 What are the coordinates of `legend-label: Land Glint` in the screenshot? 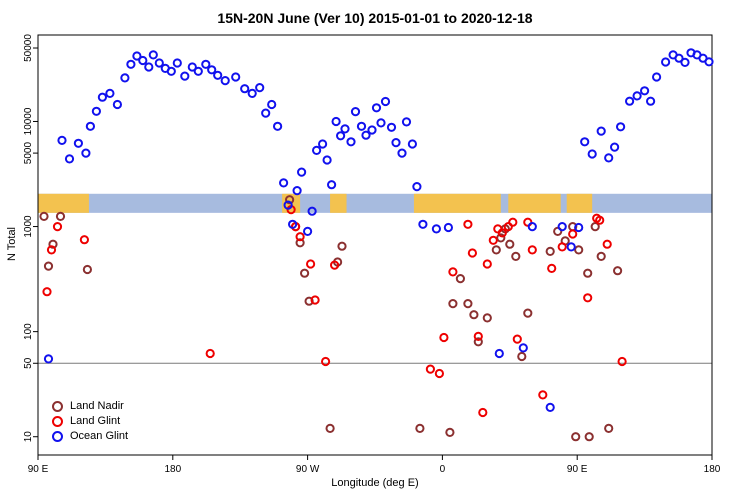 It's located at (95, 421).